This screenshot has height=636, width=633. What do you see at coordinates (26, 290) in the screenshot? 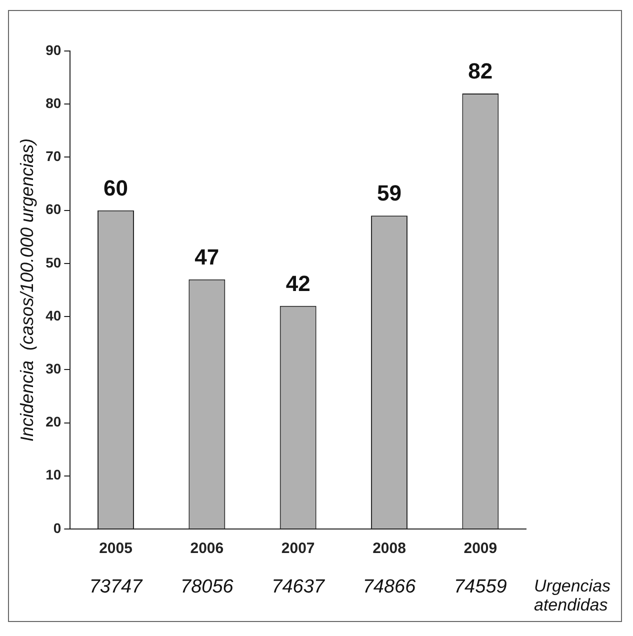
I see `y-axis-title: Incidencia (casos/100.000 urgencias)` at bounding box center [26, 290].